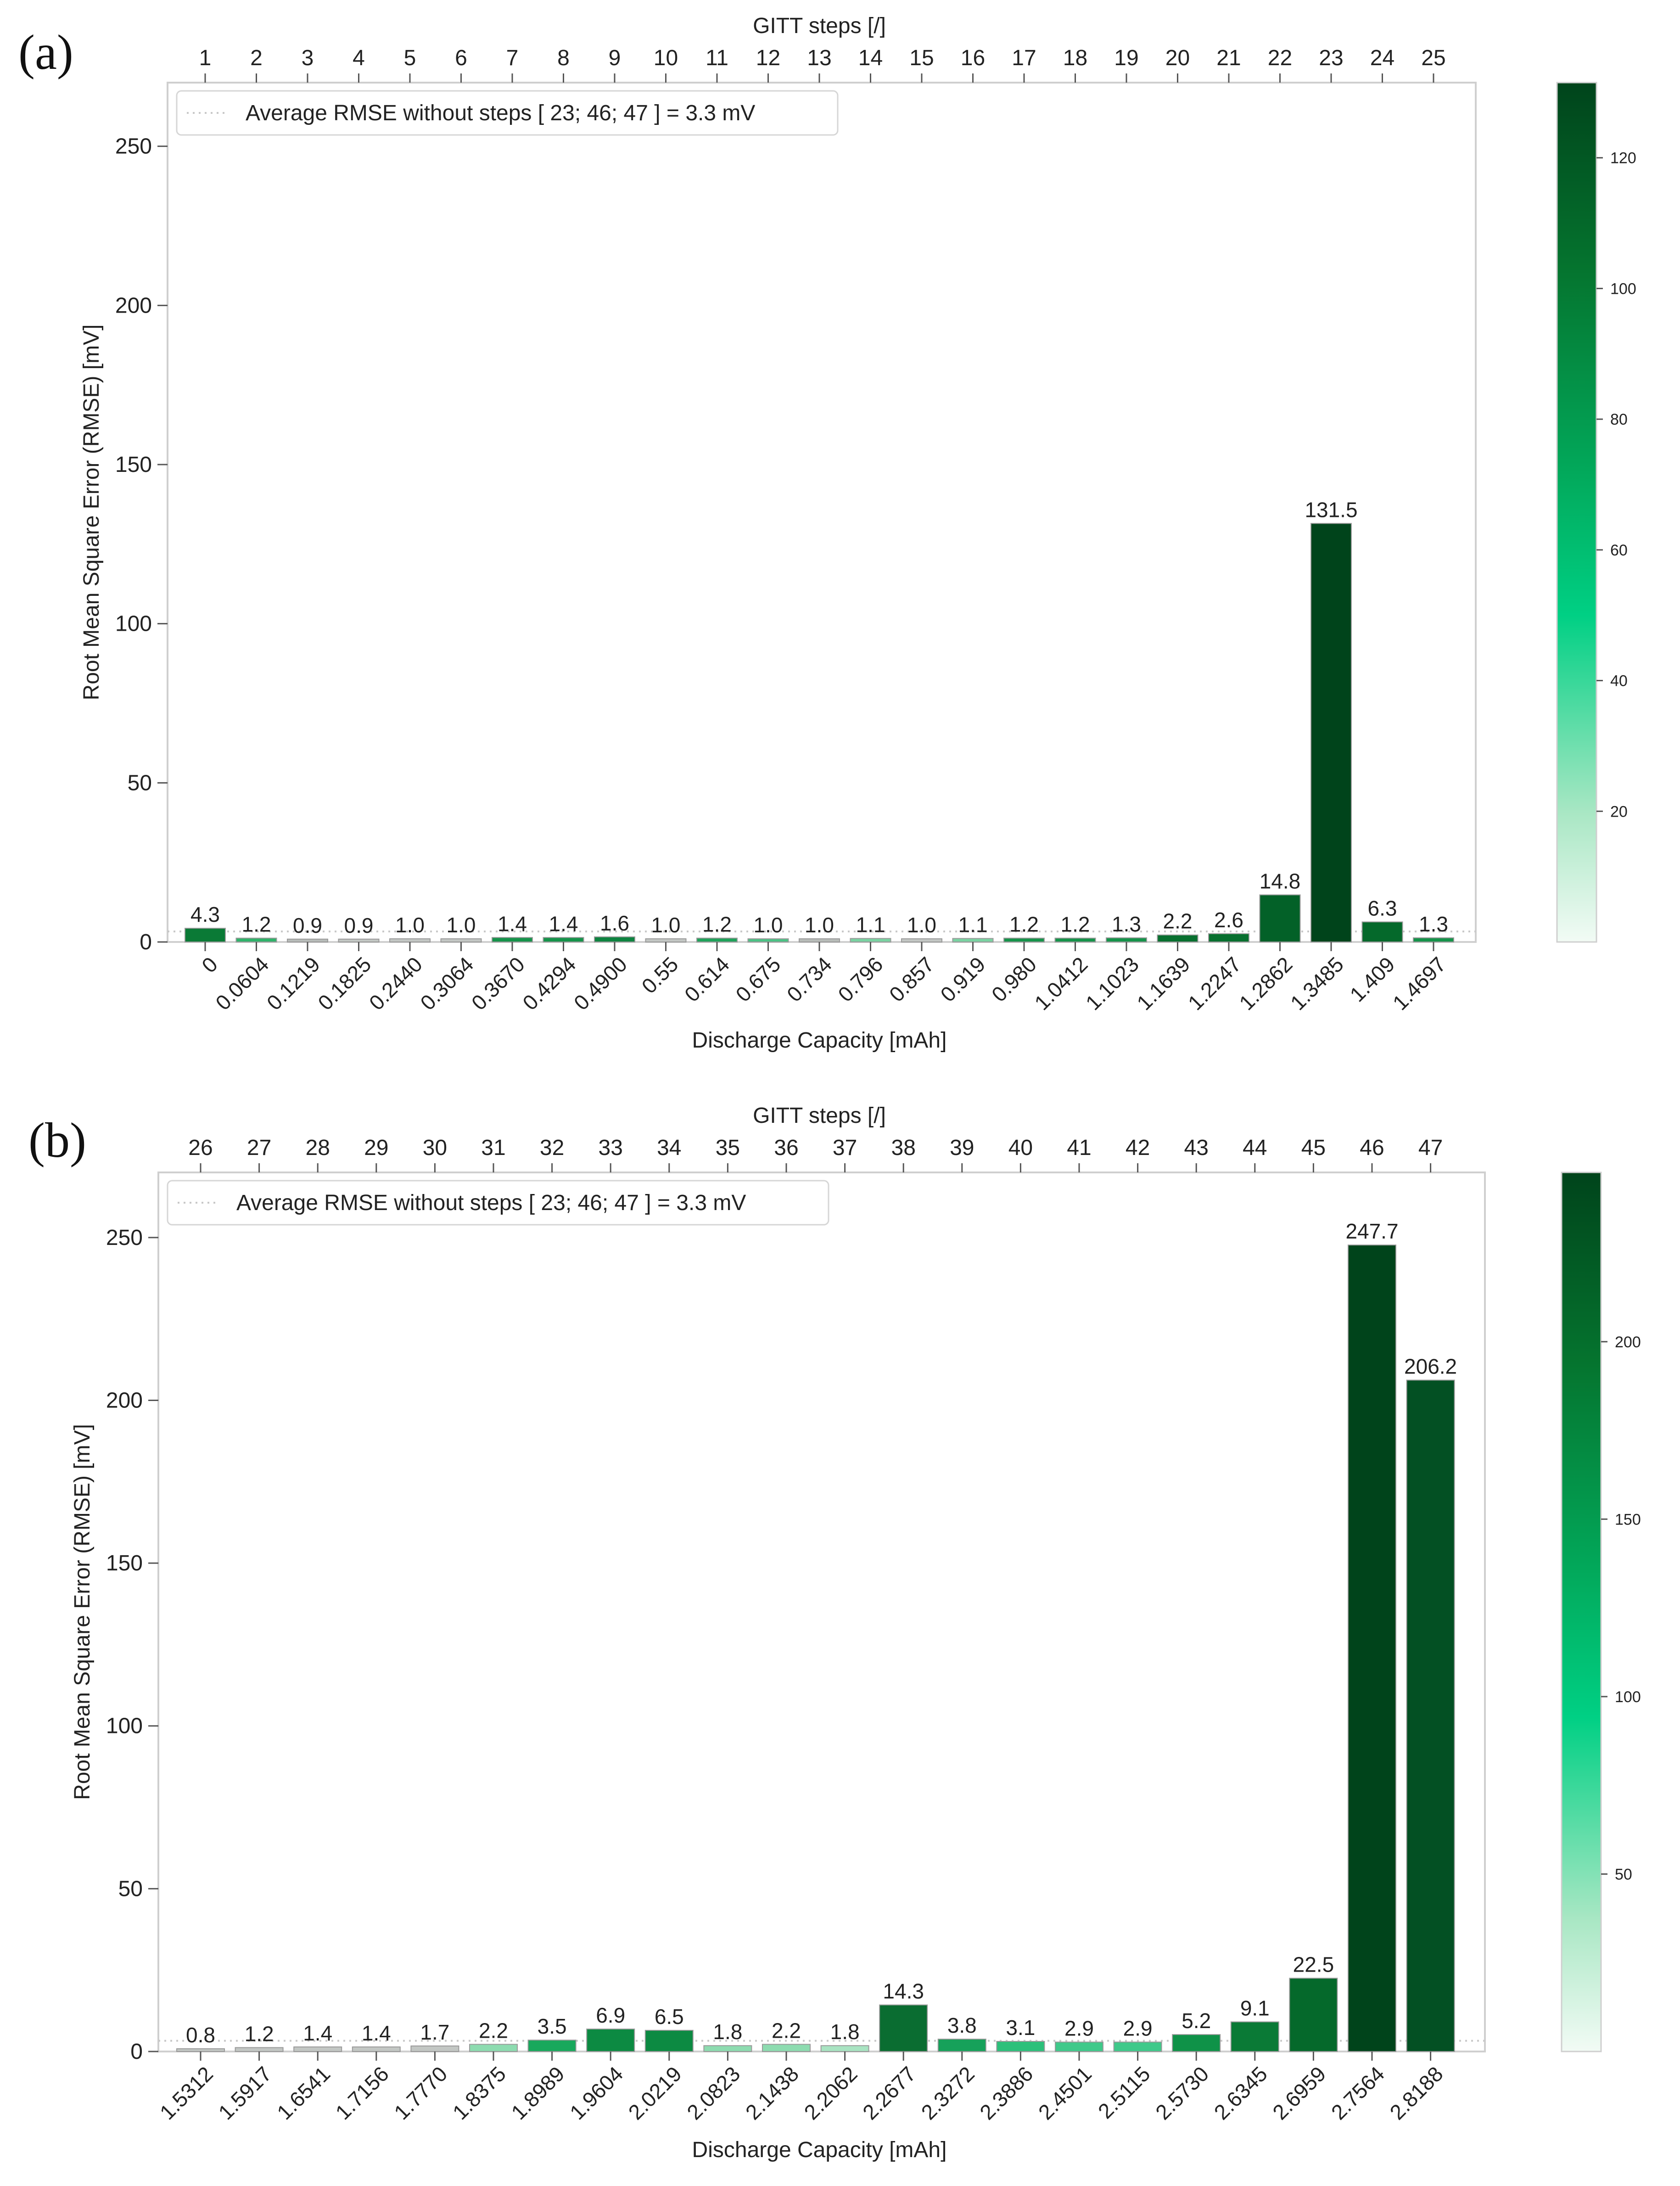  Describe the element at coordinates (140, 783) in the screenshot. I see `y-tick-label: 50` at that location.